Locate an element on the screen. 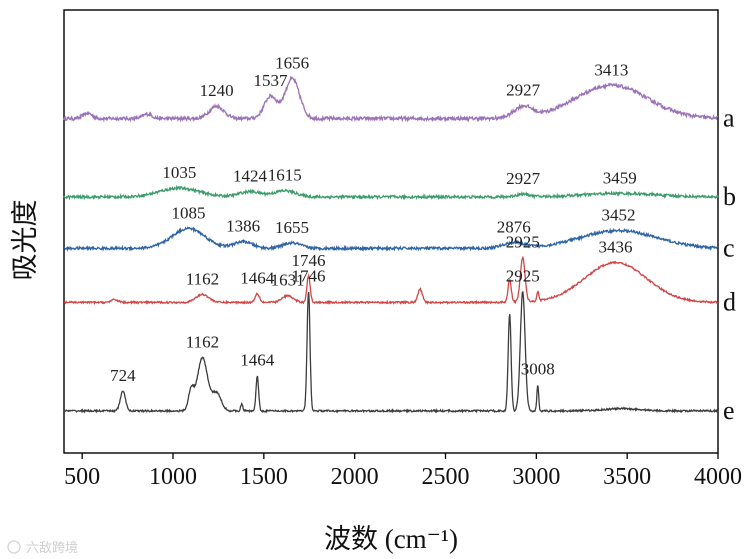 This screenshot has width=756, height=559. series-name-d: d is located at coordinates (729, 301).